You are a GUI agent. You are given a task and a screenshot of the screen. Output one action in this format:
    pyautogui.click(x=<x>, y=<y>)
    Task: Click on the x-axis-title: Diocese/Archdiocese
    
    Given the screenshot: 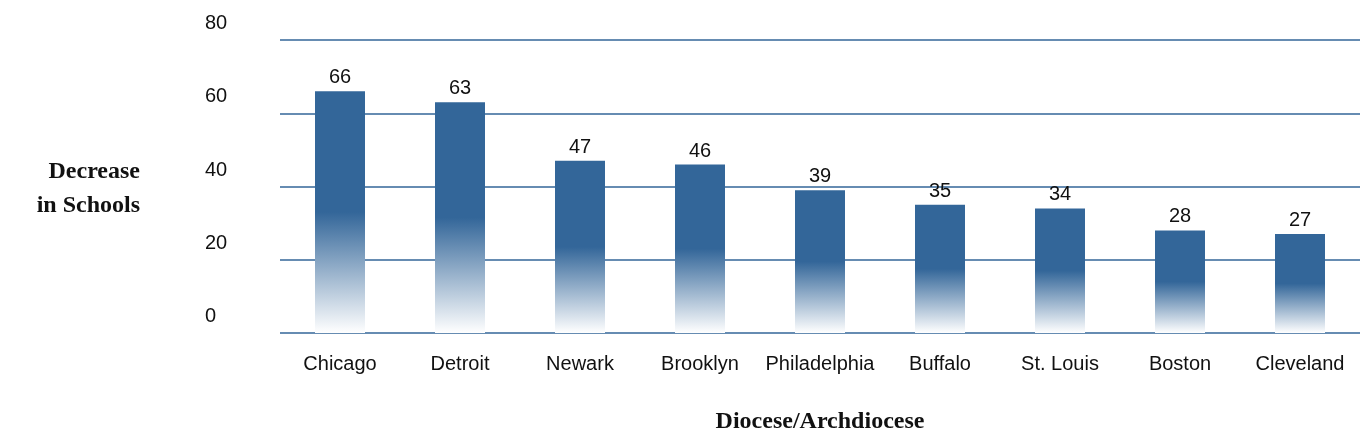 What is the action you would take?
    pyautogui.click(x=820, y=420)
    